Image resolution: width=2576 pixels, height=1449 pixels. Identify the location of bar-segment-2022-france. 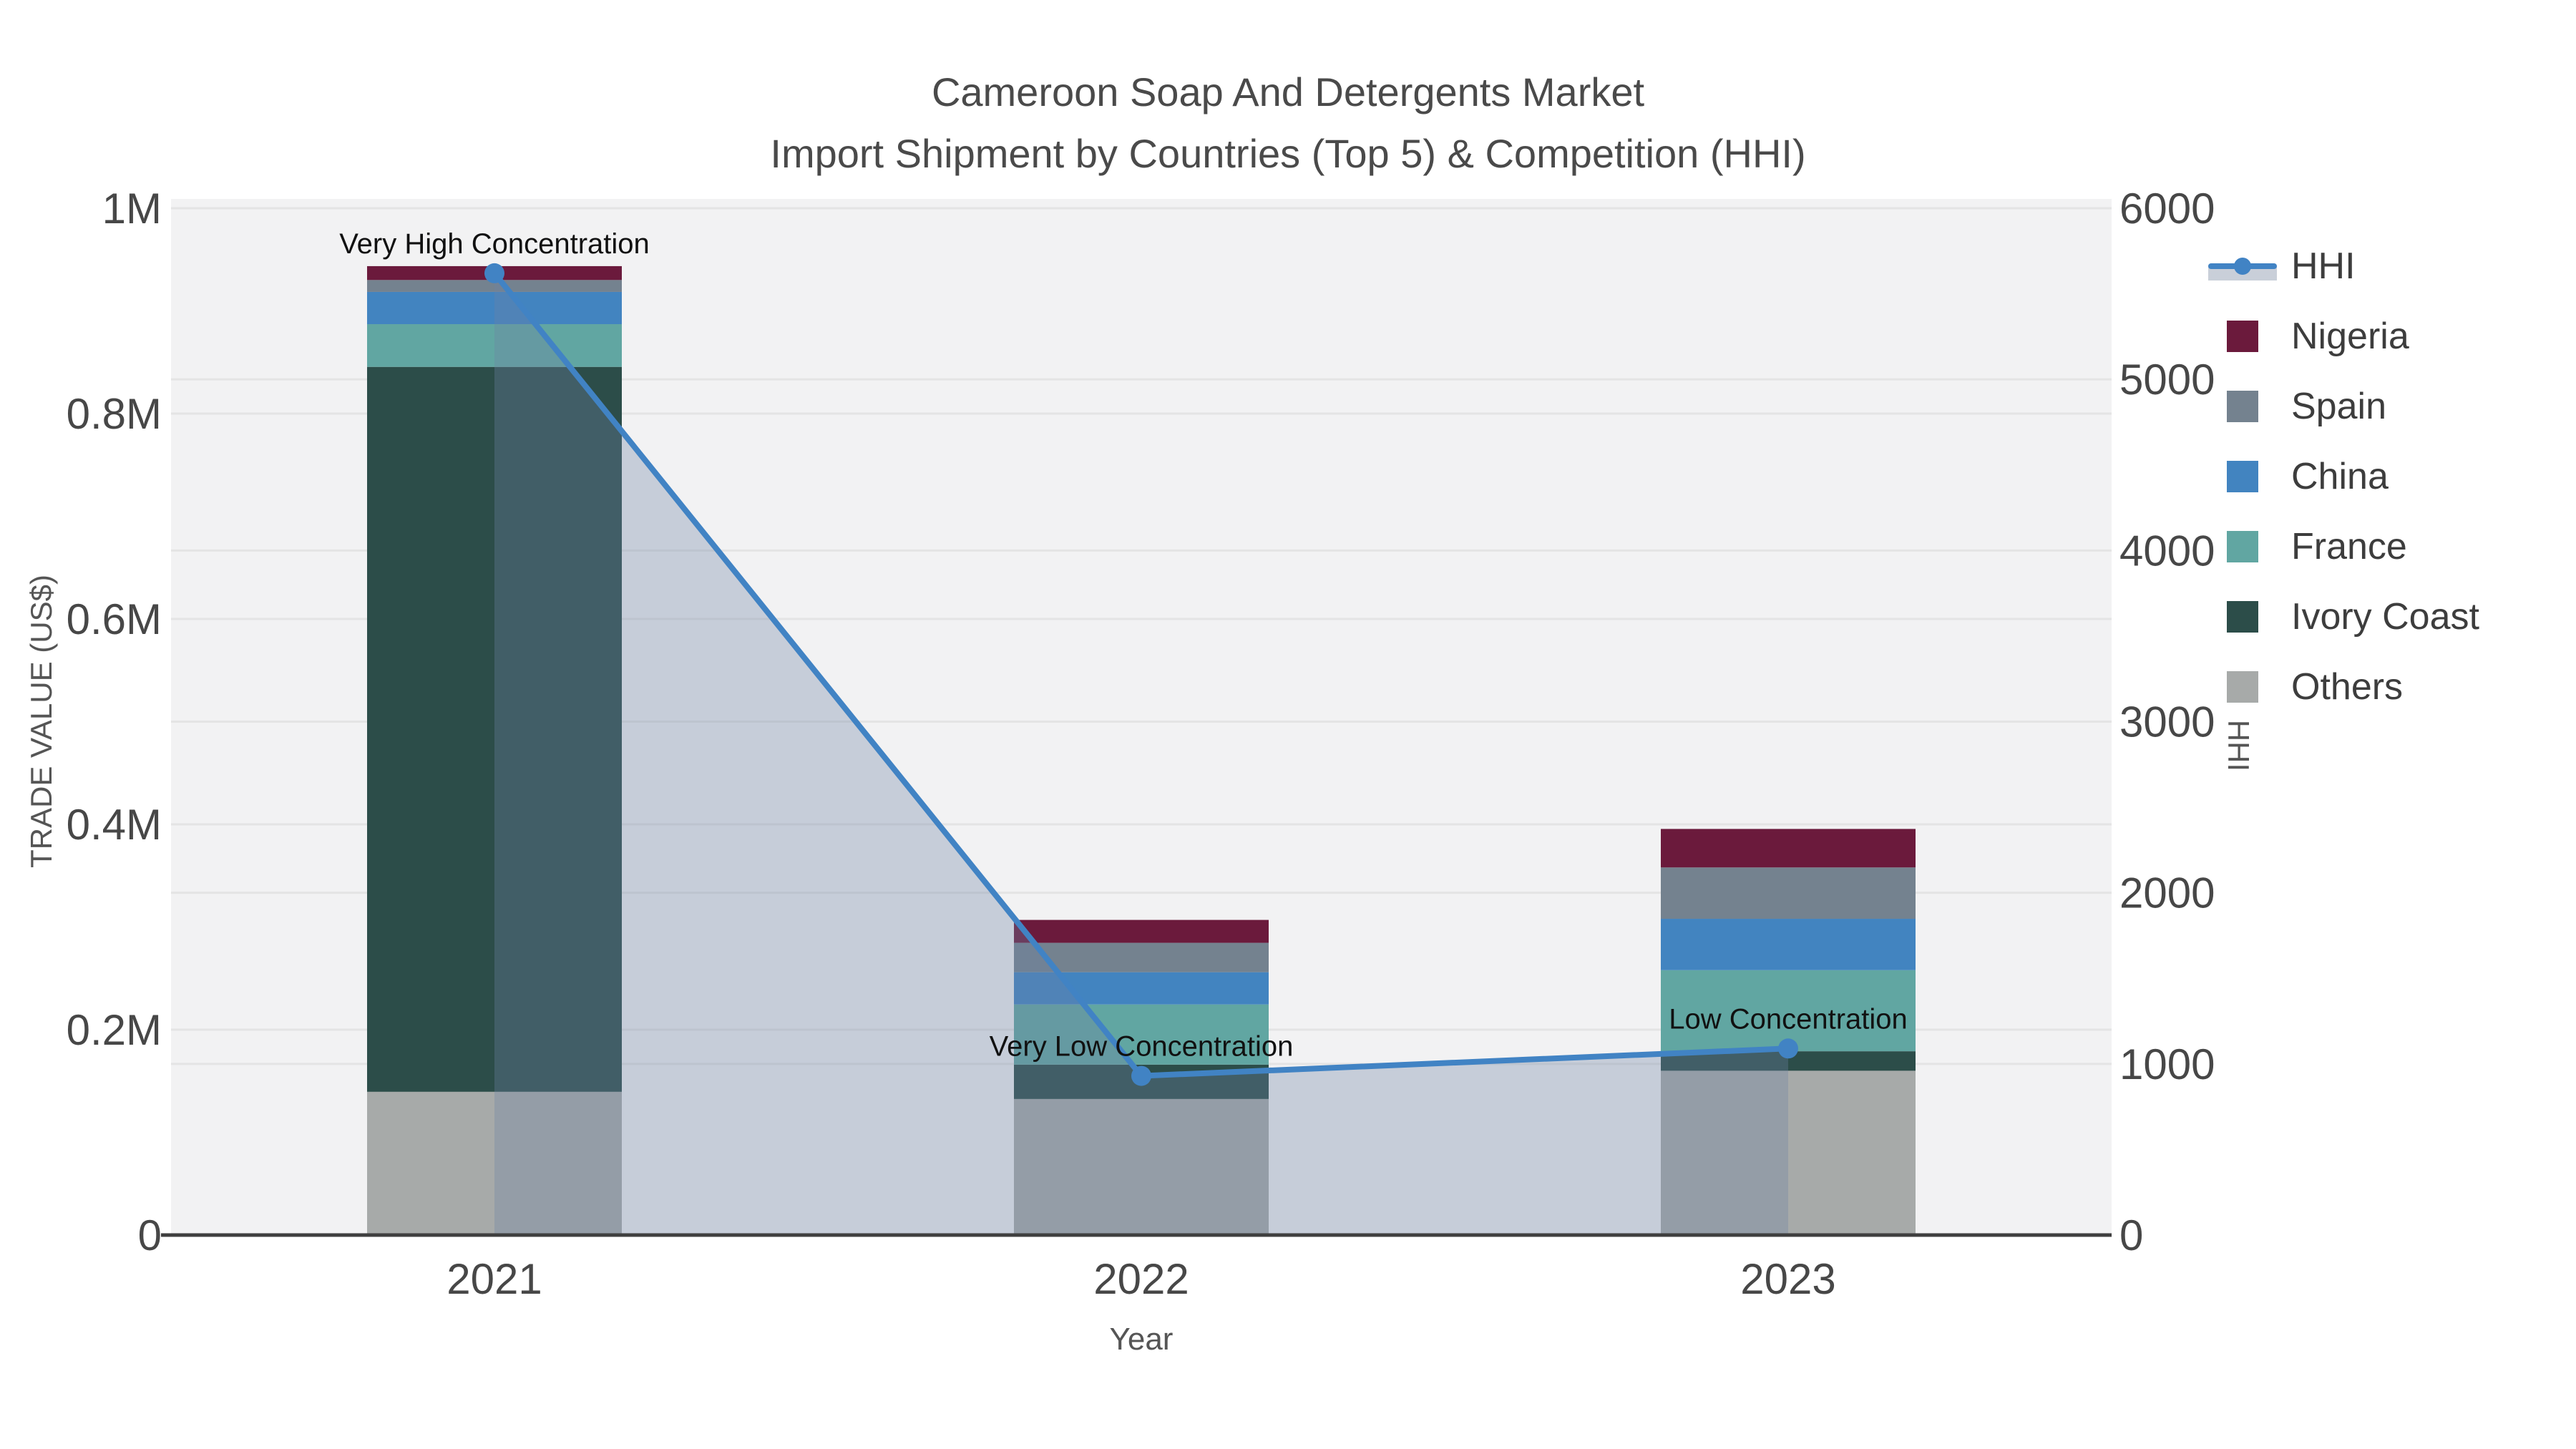
(1141, 1034).